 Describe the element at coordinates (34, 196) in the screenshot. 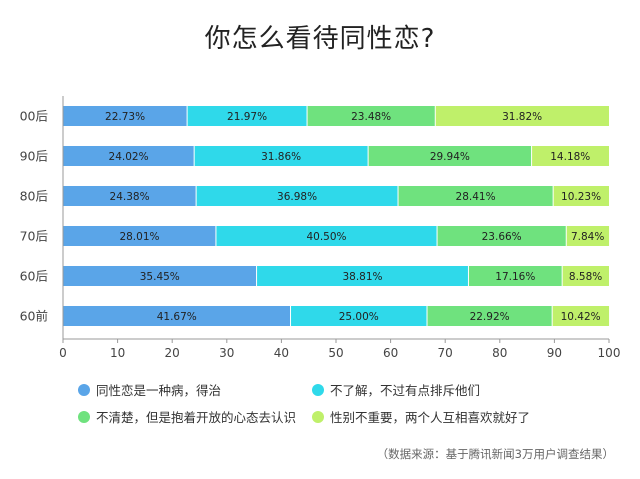

I see `category-label: 80后` at that location.